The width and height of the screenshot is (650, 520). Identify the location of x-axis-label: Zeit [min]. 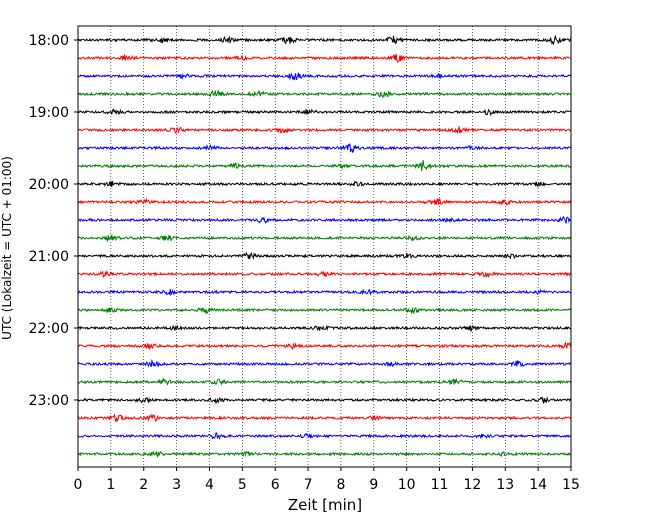
(325, 505).